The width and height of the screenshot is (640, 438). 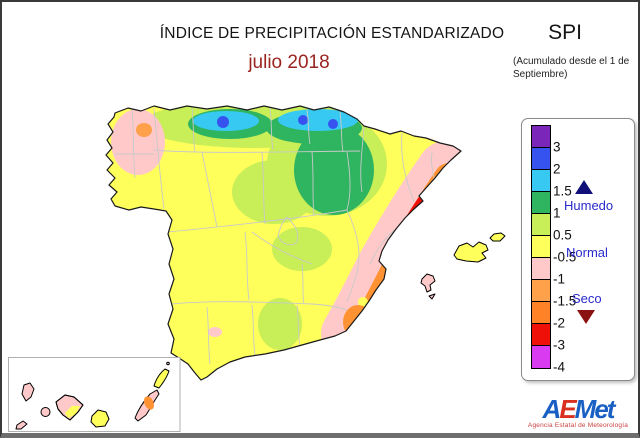 I want to click on map-period: julio 2018, so click(x=289, y=62).